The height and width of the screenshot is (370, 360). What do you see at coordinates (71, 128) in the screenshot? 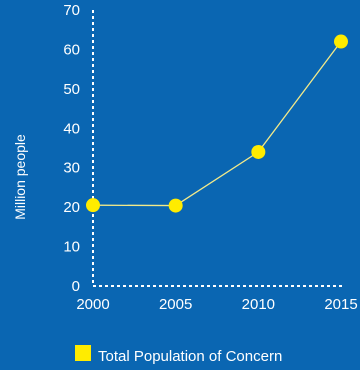
I see `y-tick-label: 40` at bounding box center [71, 128].